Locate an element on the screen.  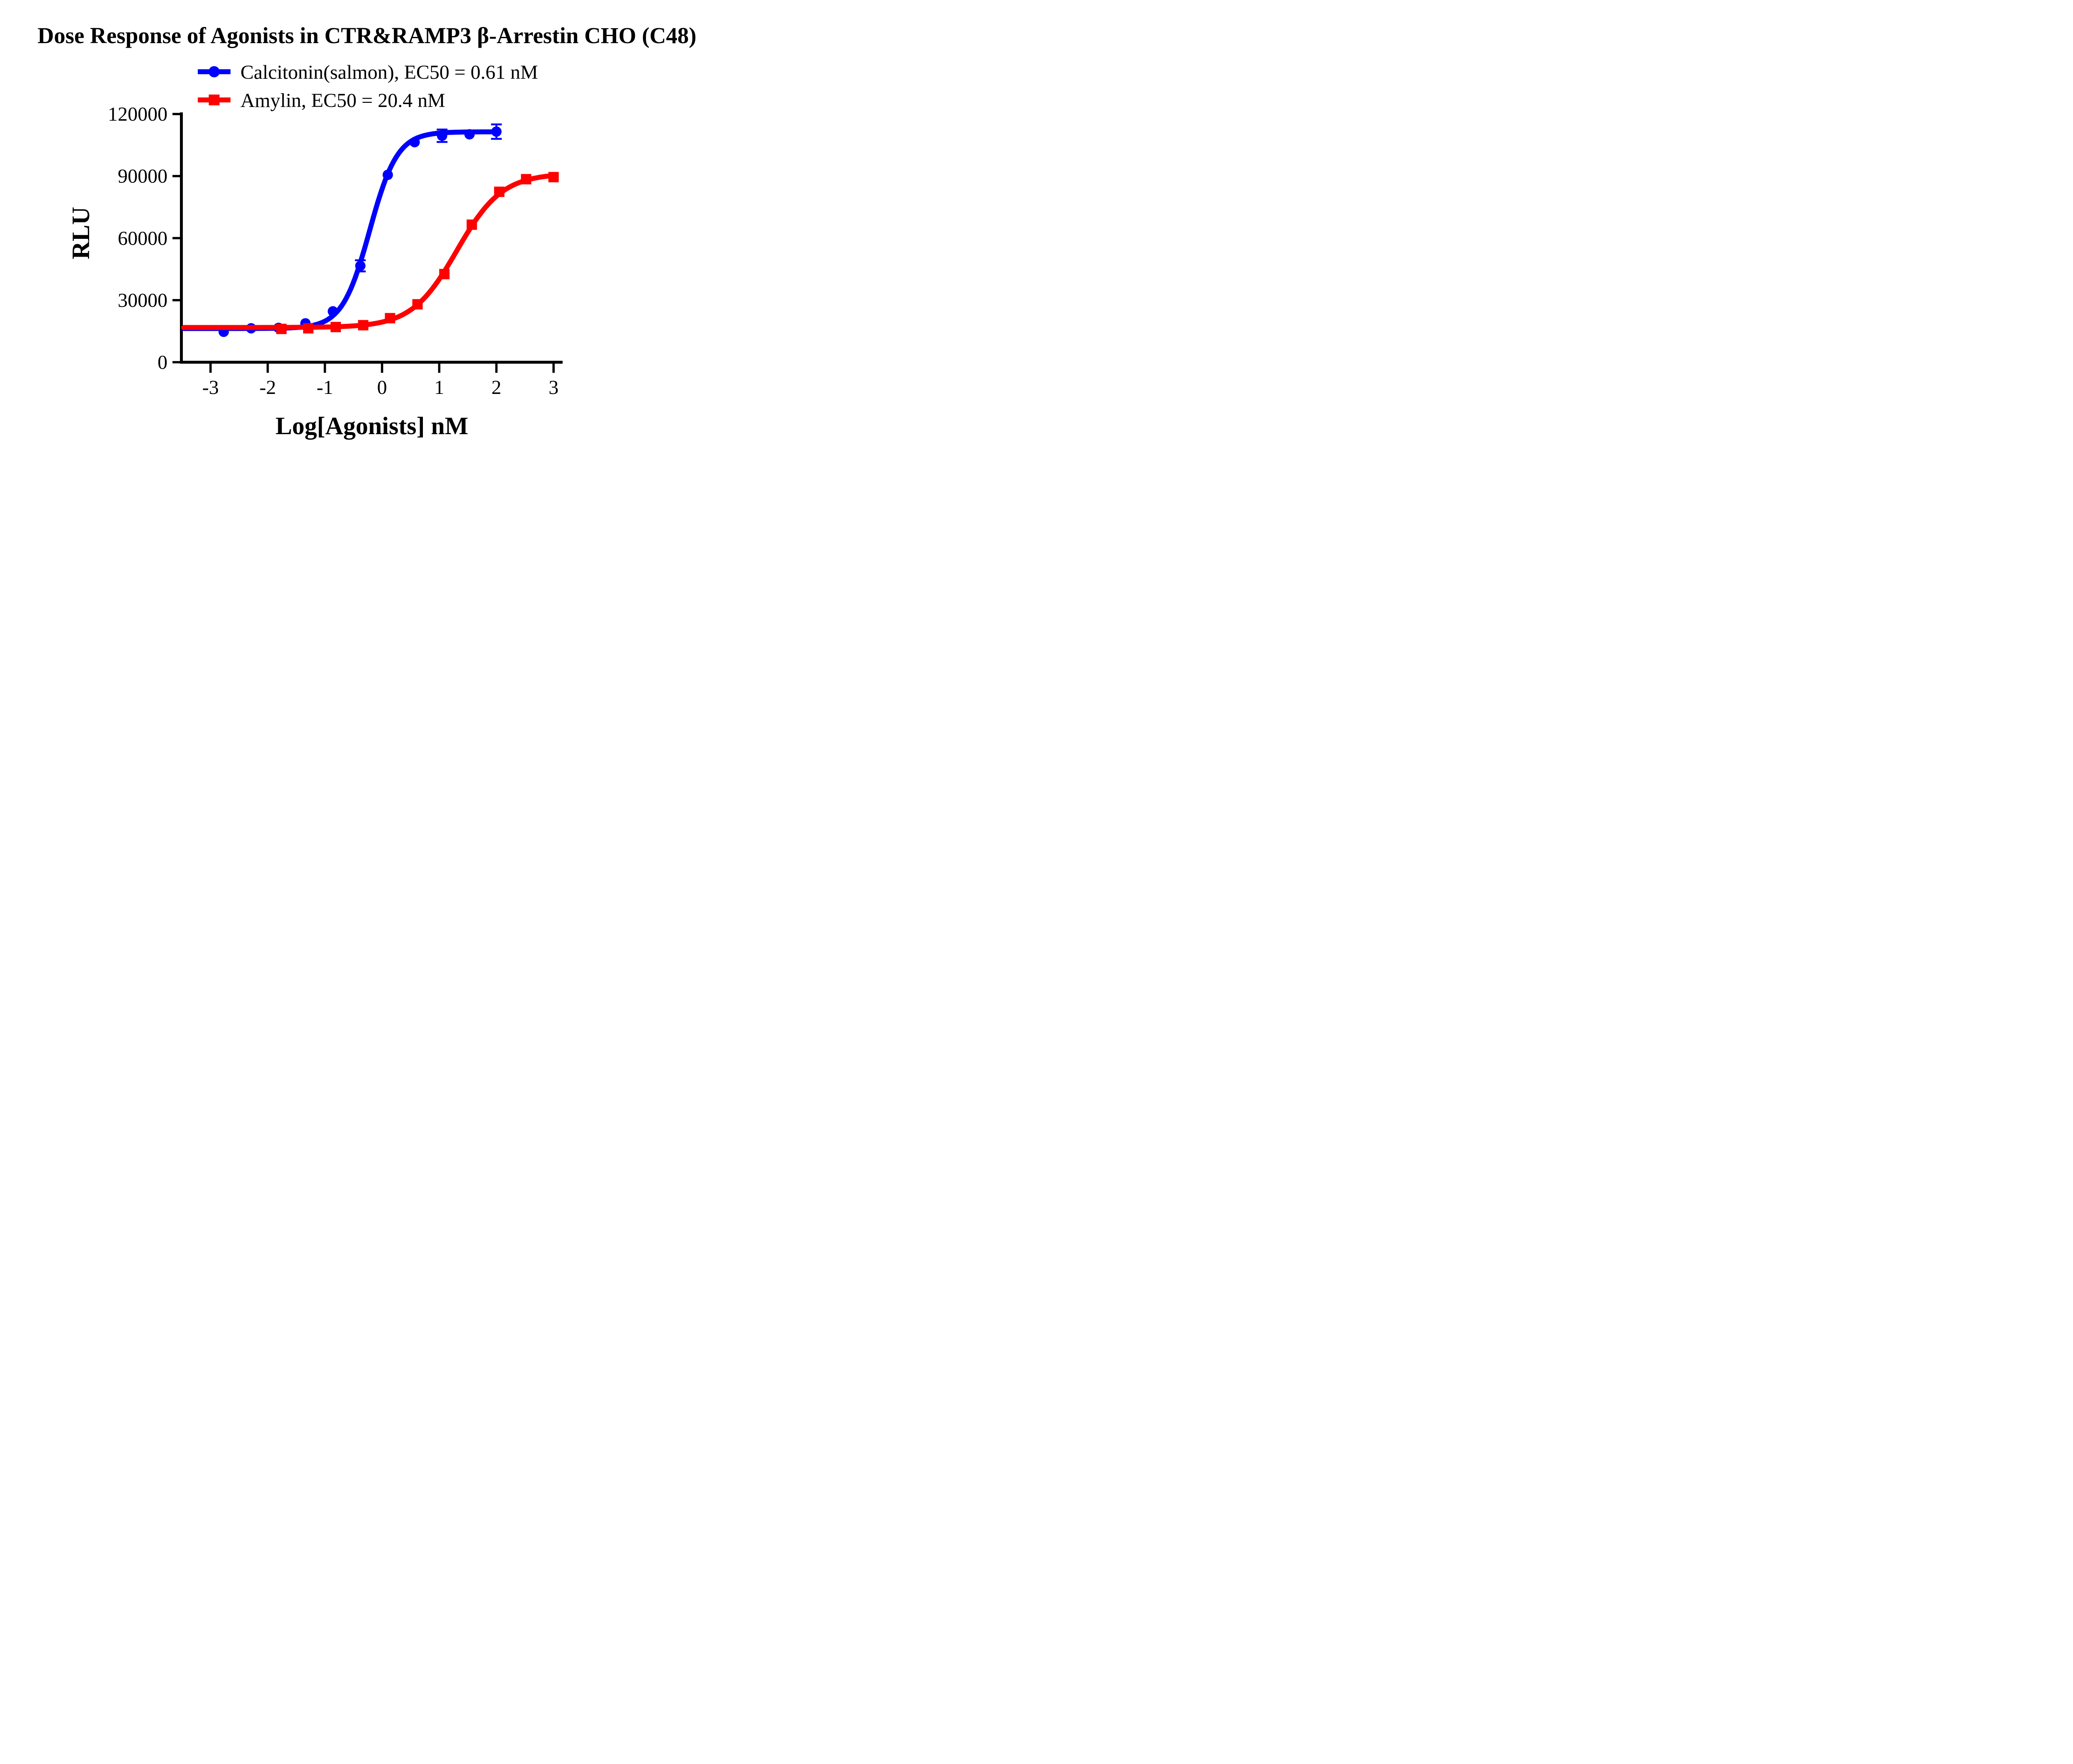
axes: 0 30000 60000 90000 120000 -3 -2 -1 0 1 2 3 is located at coordinates (336, 251).